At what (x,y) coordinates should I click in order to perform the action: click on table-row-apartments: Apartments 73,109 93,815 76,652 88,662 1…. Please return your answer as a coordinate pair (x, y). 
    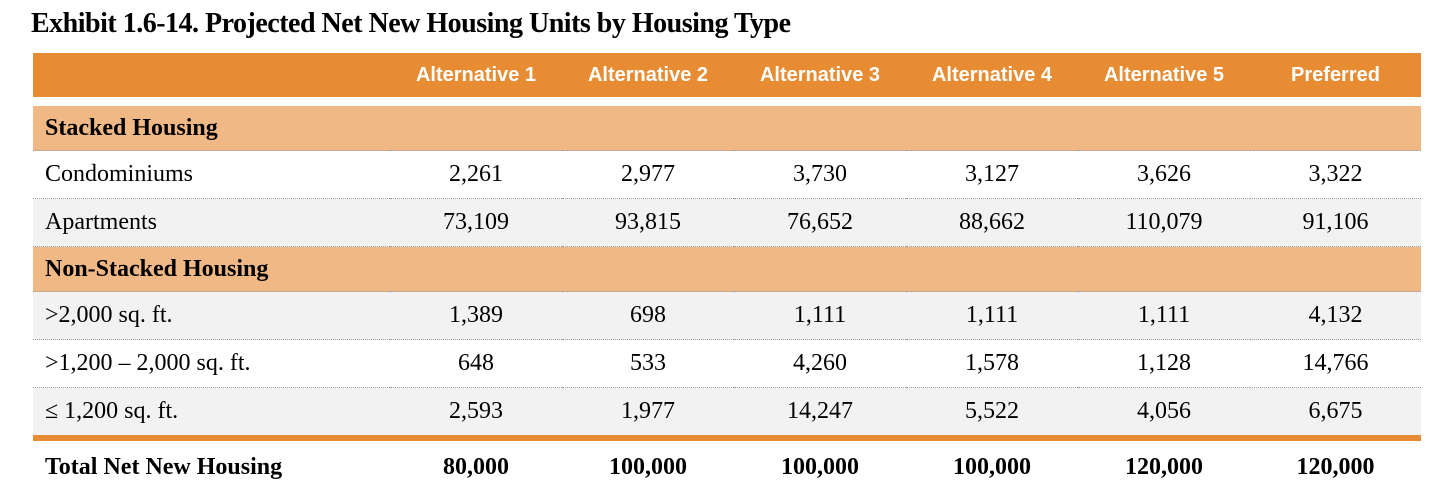
    Looking at the image, I should click on (727, 222).